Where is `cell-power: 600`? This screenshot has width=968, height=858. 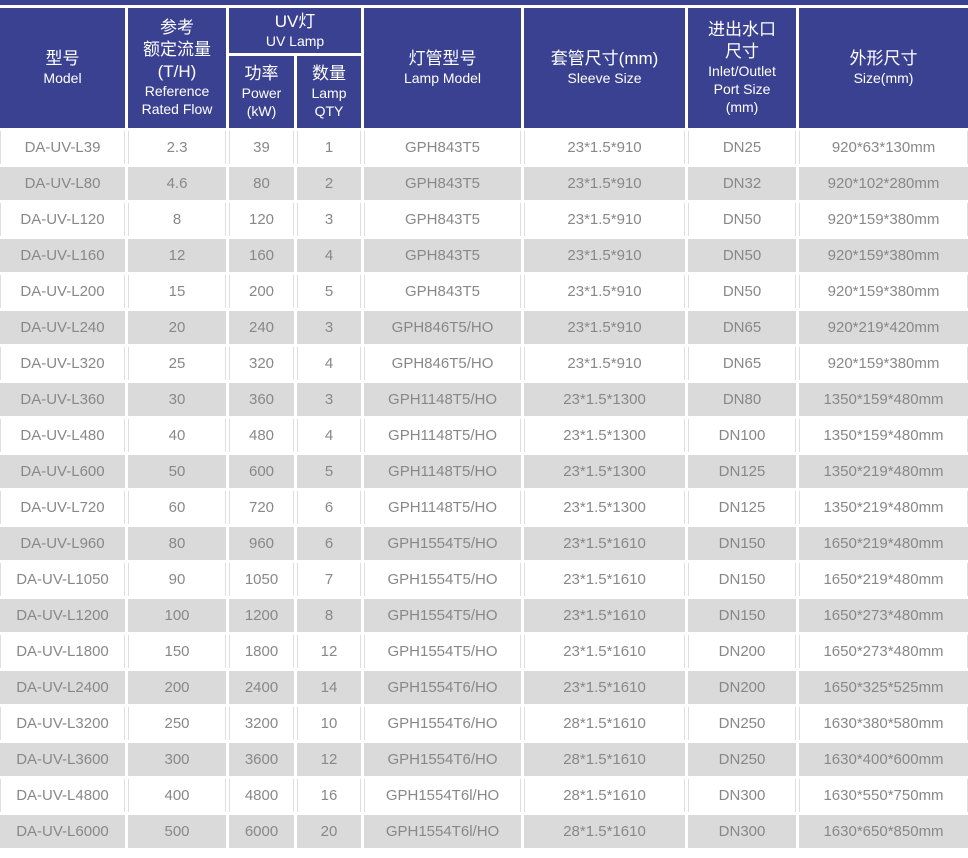
cell-power: 600 is located at coordinates (261, 471).